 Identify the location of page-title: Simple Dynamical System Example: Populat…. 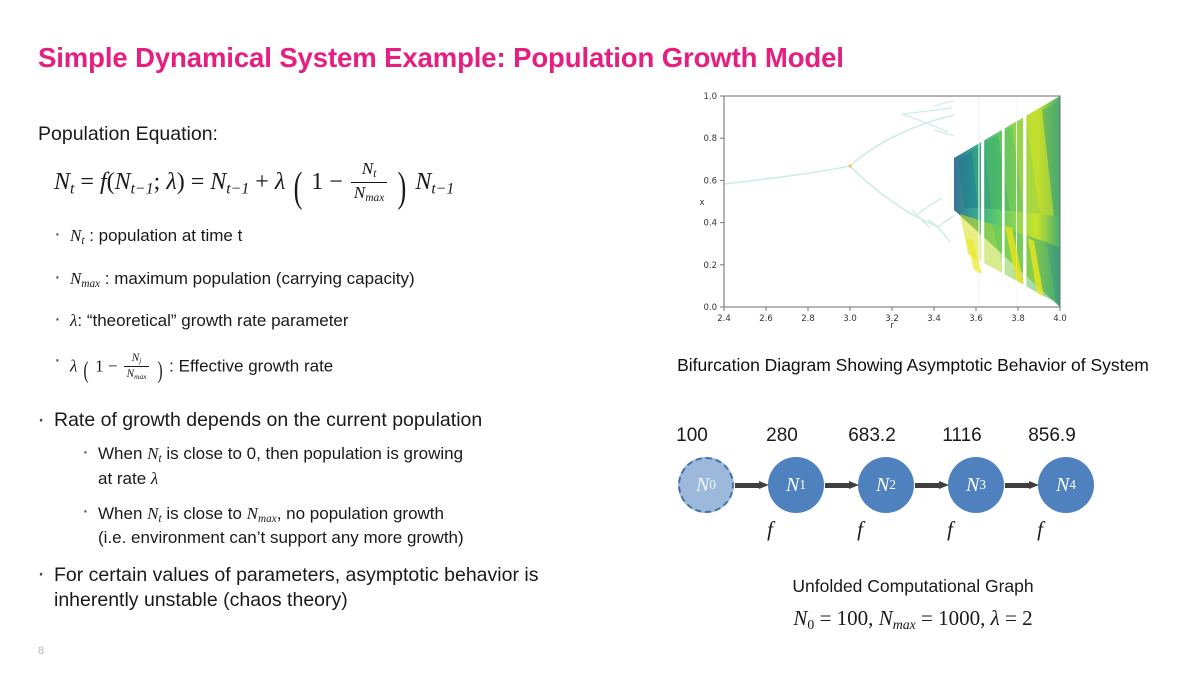
(441, 57).